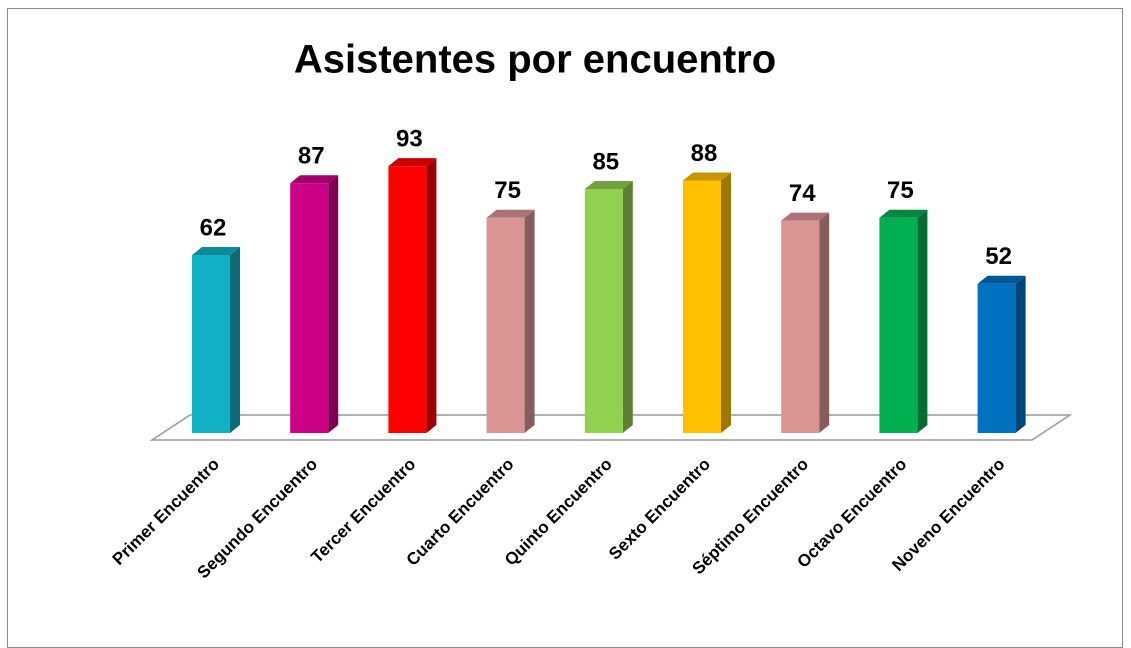  Describe the element at coordinates (311, 156) in the screenshot. I see `data-label: 87` at that location.